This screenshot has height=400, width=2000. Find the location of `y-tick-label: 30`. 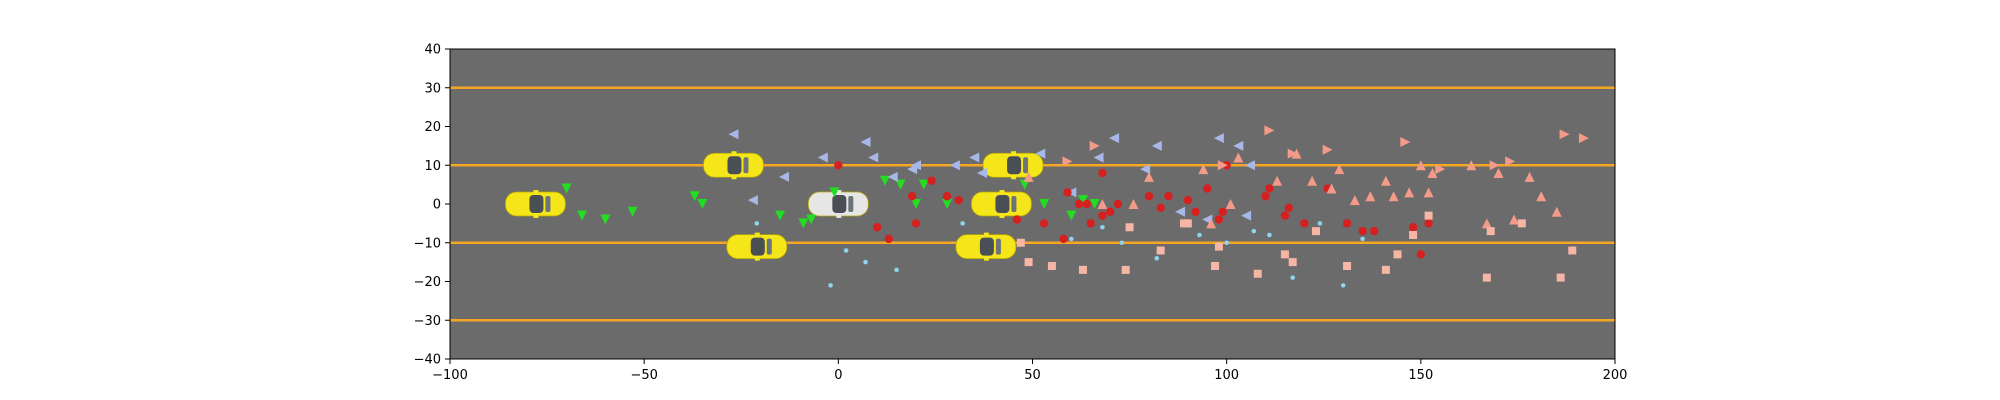

y-tick-label: 30 is located at coordinates (432, 88).